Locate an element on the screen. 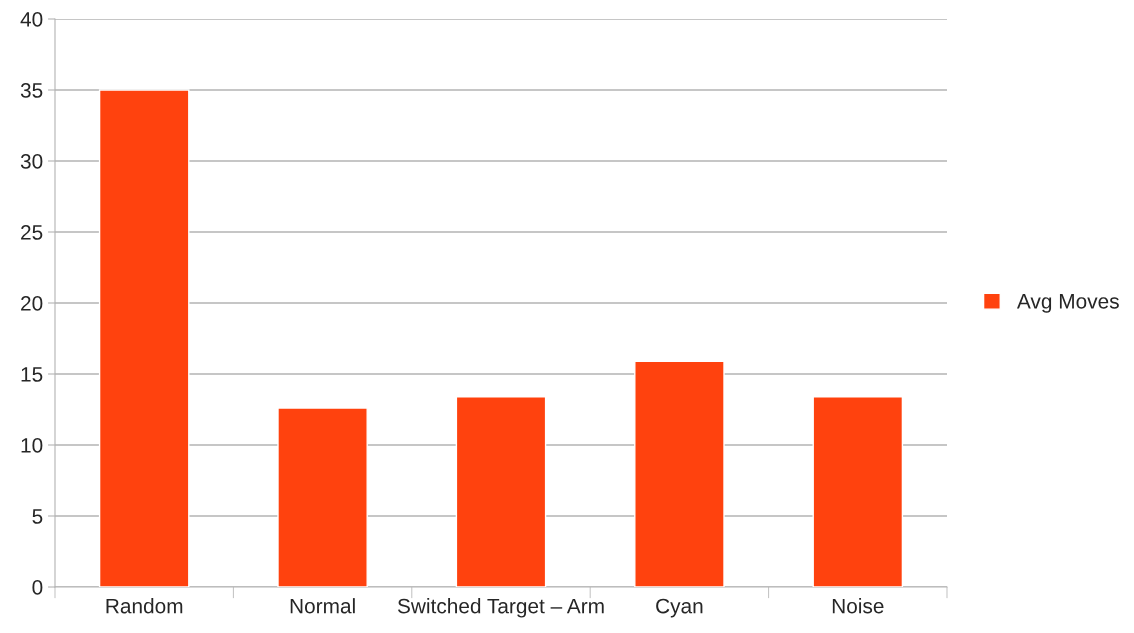 The image size is (1134, 633). y-tick-label: 40 is located at coordinates (31, 19).